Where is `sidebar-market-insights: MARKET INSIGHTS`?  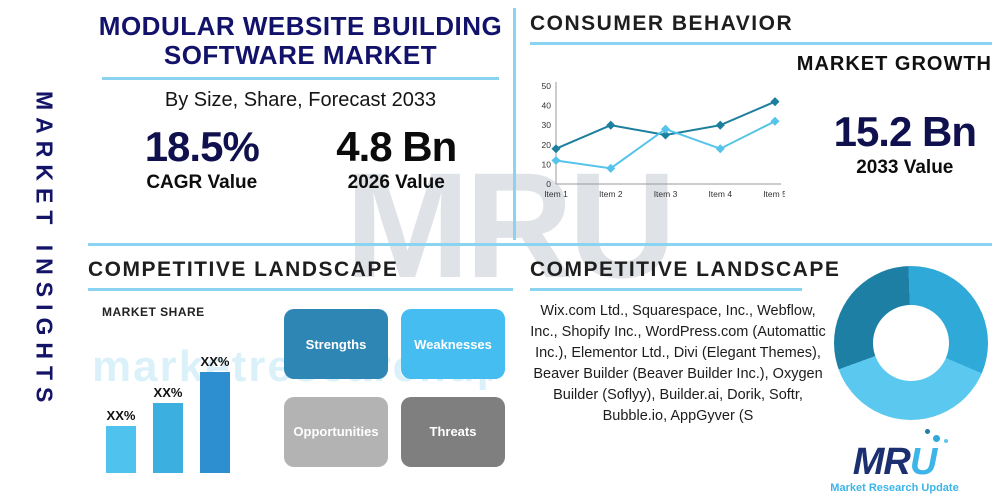
sidebar-market-insights: MARKET INSIGHTS is located at coordinates (44, 250).